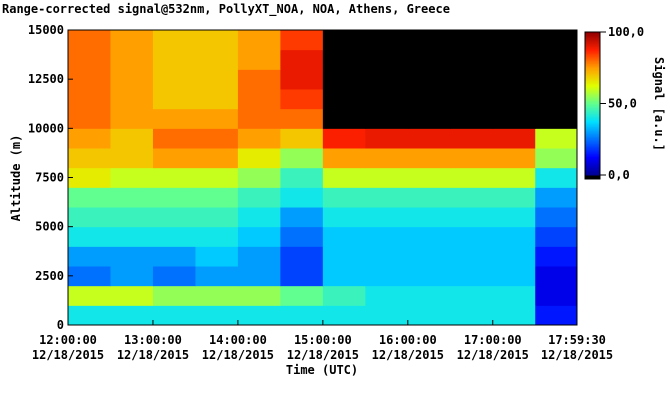 Image resolution: width=670 pixels, height=406 pixels. I want to click on colorbar-tick-label: 0,0, so click(619, 175).